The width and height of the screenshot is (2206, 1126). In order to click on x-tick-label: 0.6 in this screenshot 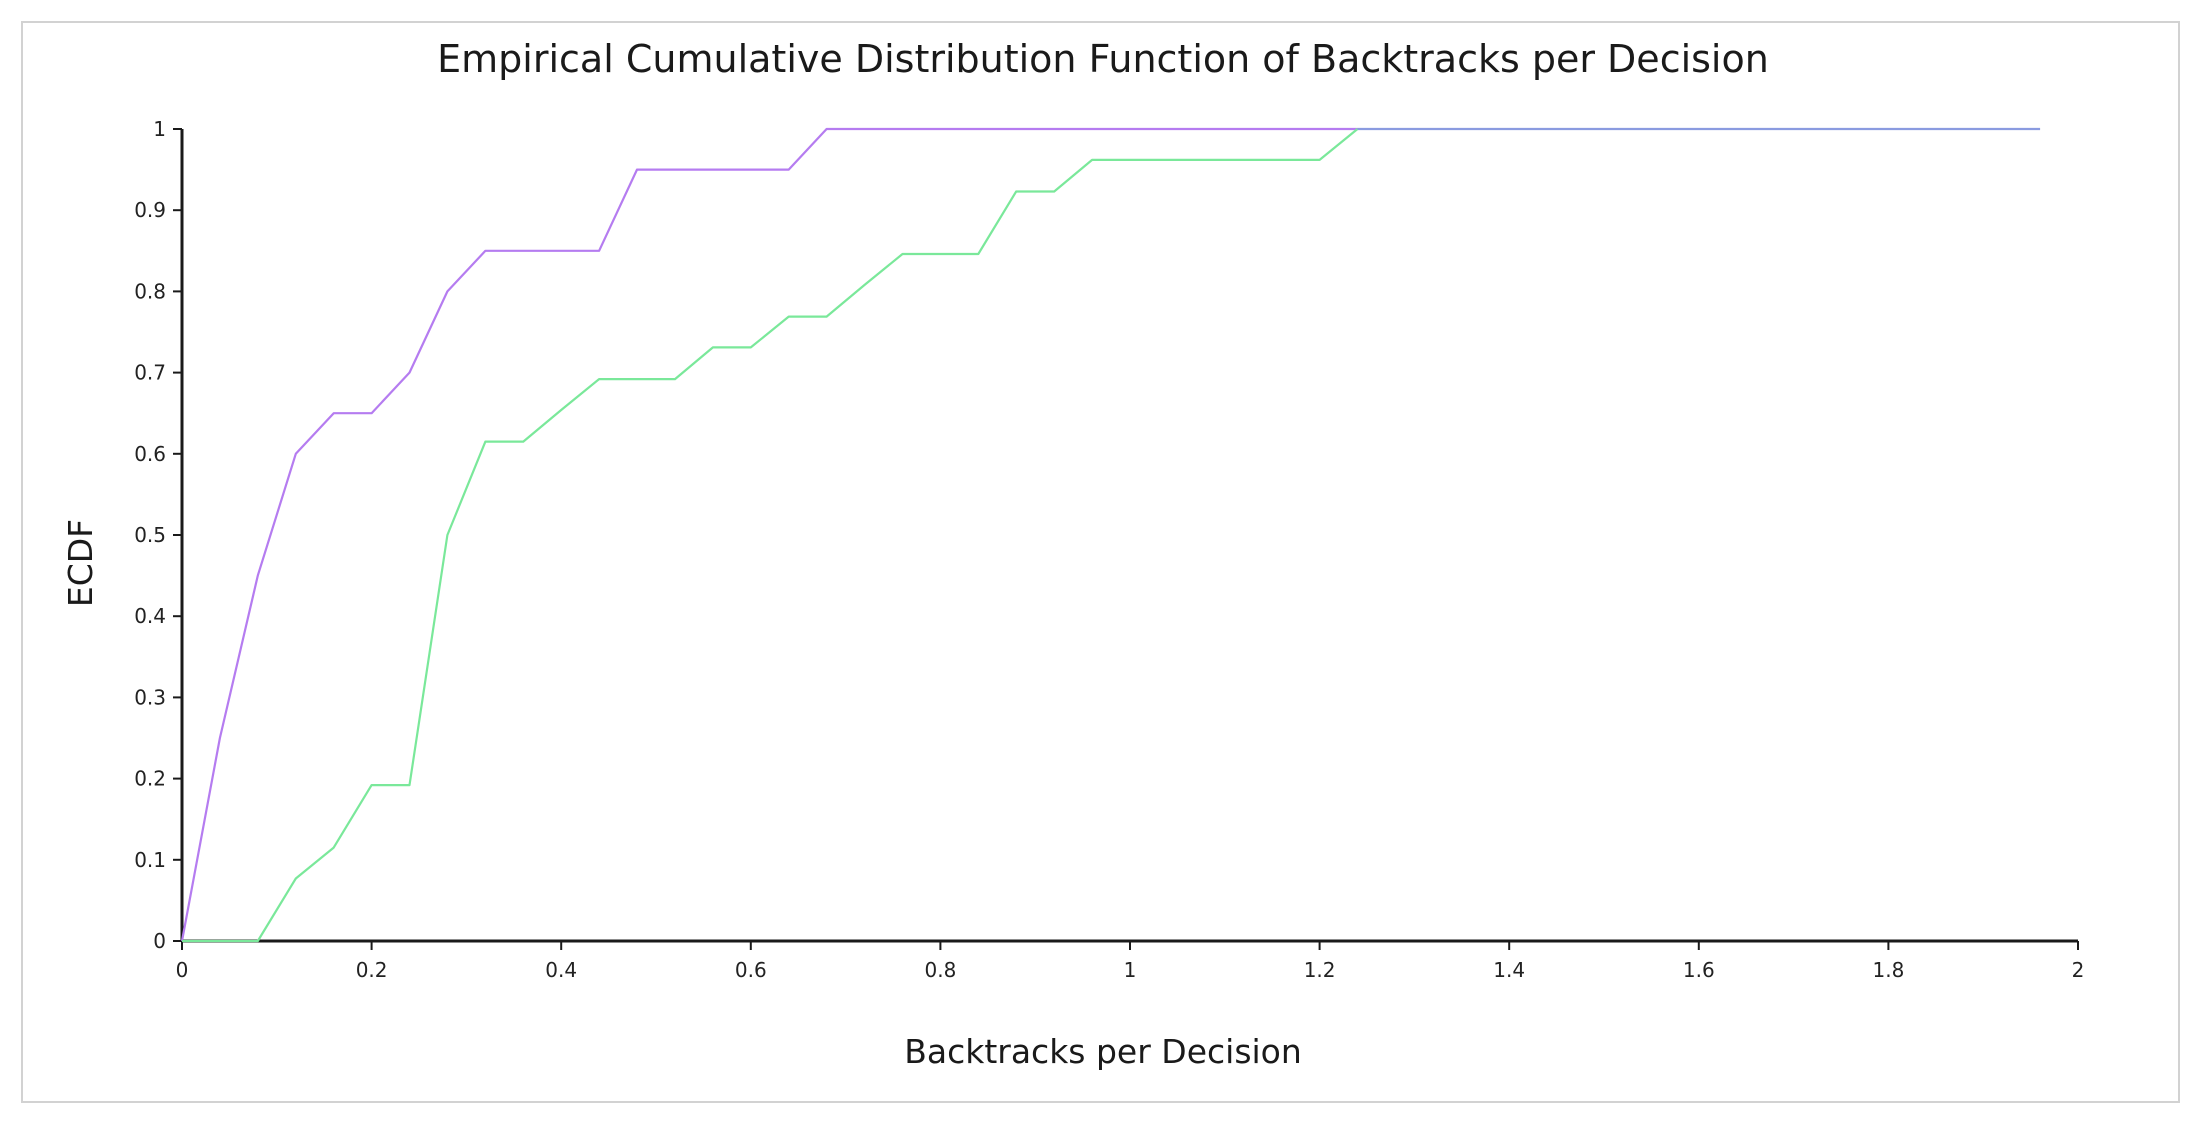, I will do `click(751, 970)`.